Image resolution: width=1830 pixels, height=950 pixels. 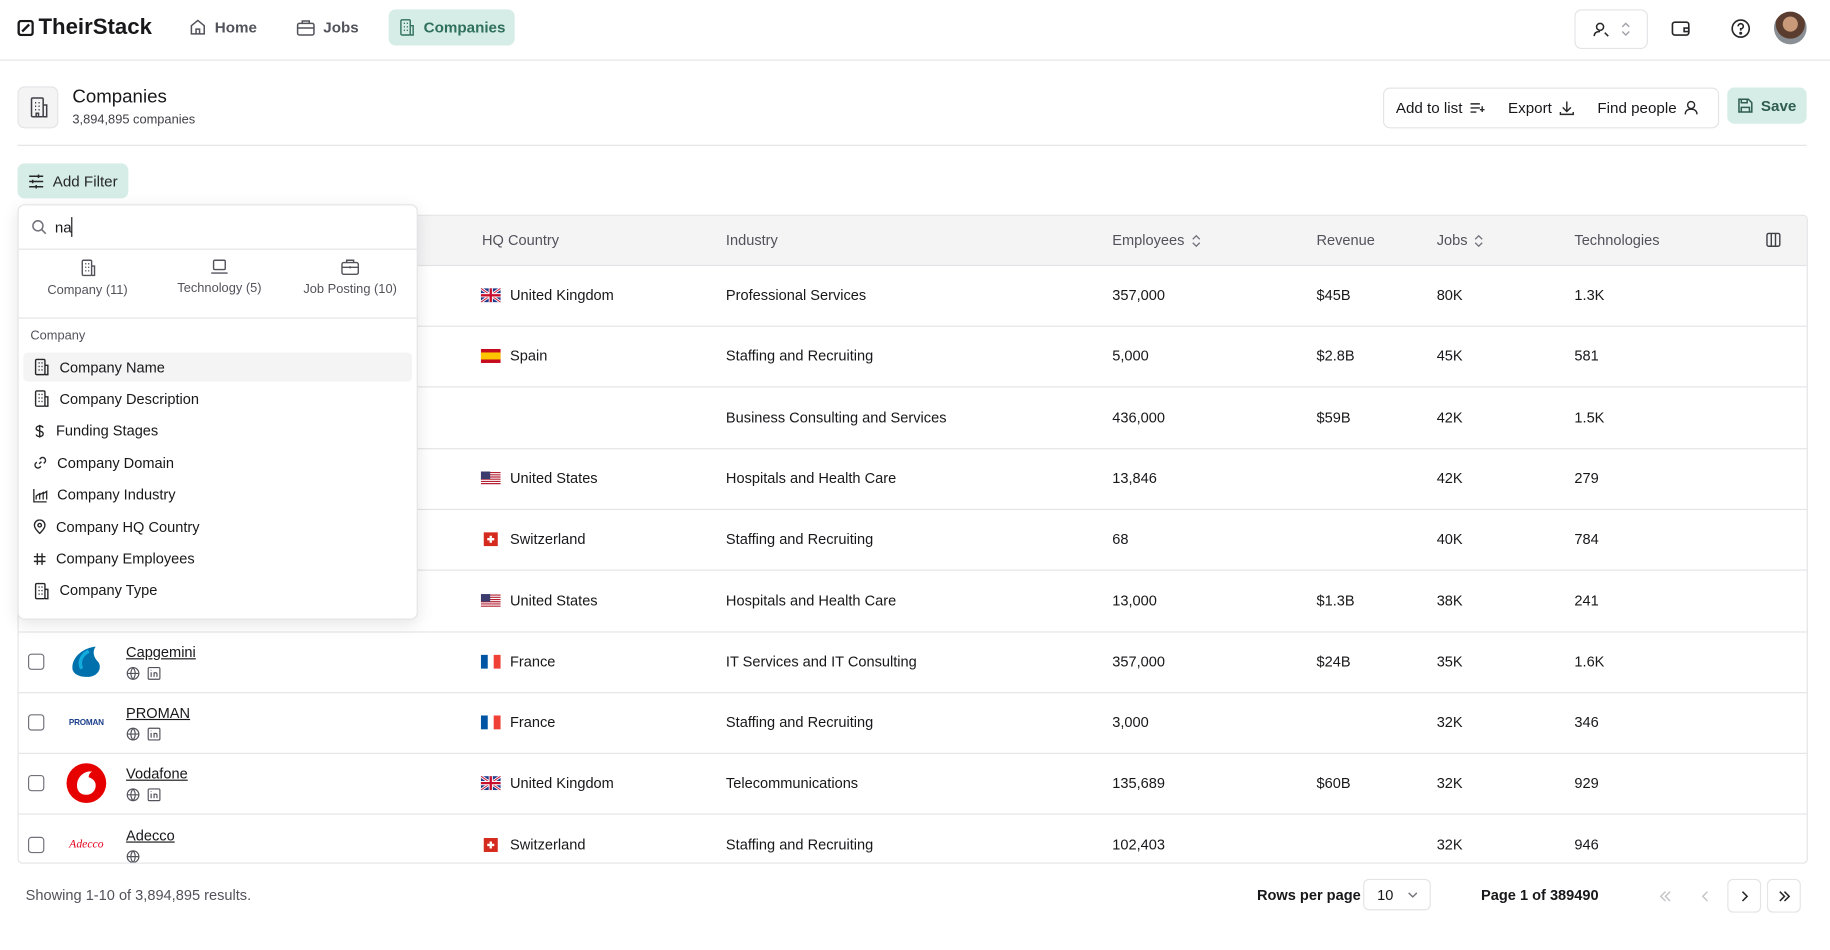 I want to click on cell-technologies: 346, so click(x=1586, y=722).